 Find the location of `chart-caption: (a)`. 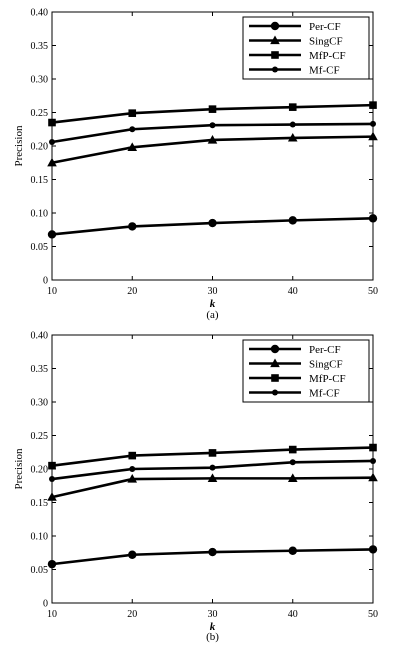

chart-caption: (a) is located at coordinates (212, 315).